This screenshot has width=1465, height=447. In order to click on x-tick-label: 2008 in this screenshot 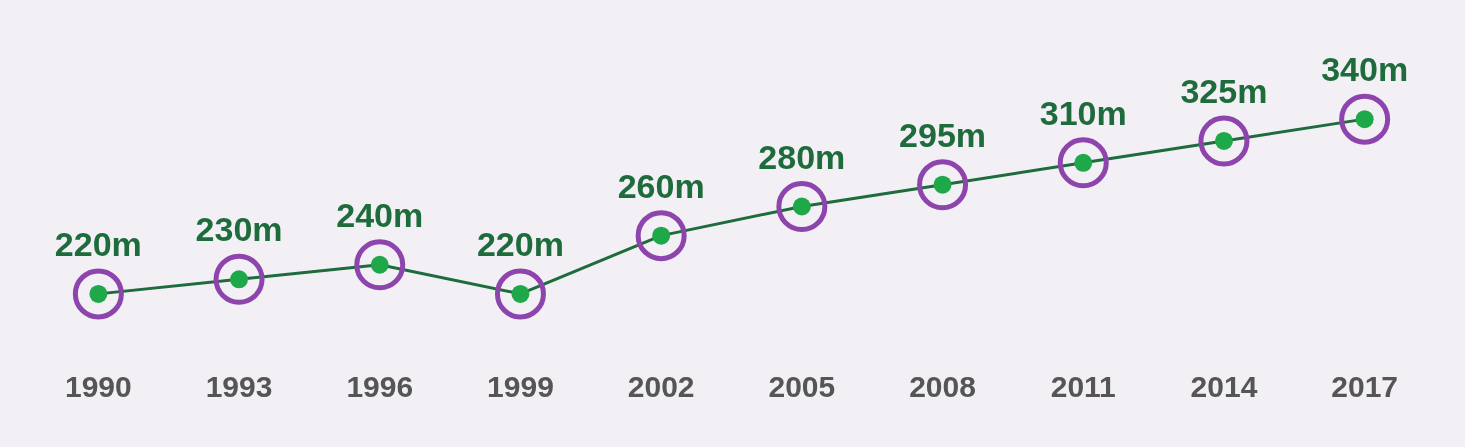, I will do `click(942, 387)`.